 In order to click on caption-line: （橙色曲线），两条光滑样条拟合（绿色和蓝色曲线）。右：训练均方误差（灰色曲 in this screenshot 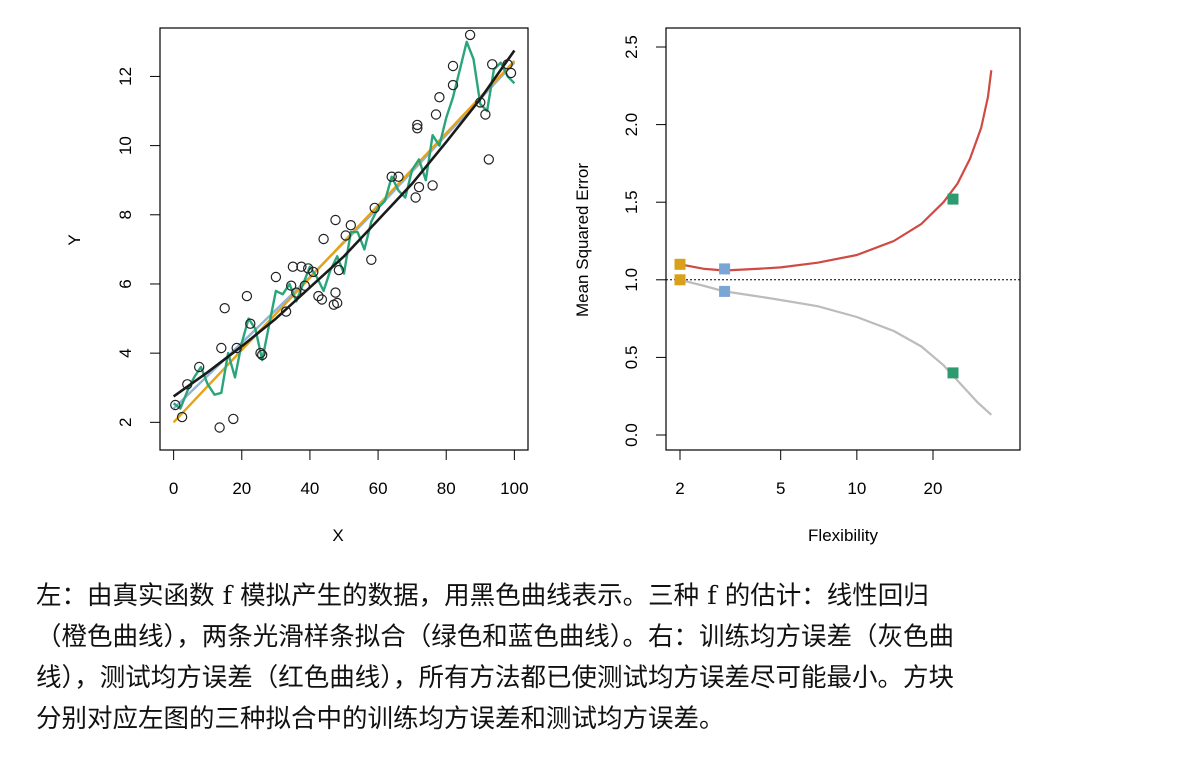, I will do `click(495, 637)`.